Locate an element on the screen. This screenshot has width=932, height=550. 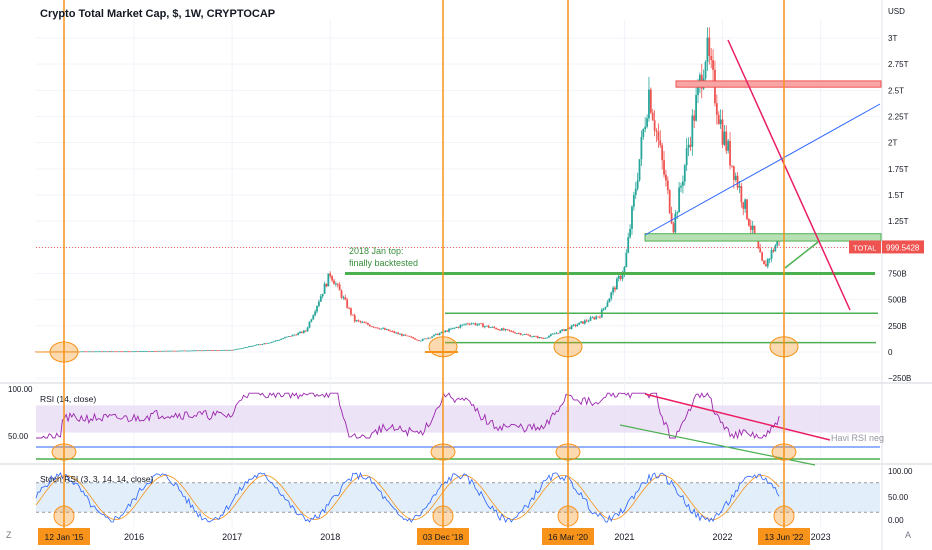
y-tick-label: 2.25T is located at coordinates (898, 117).